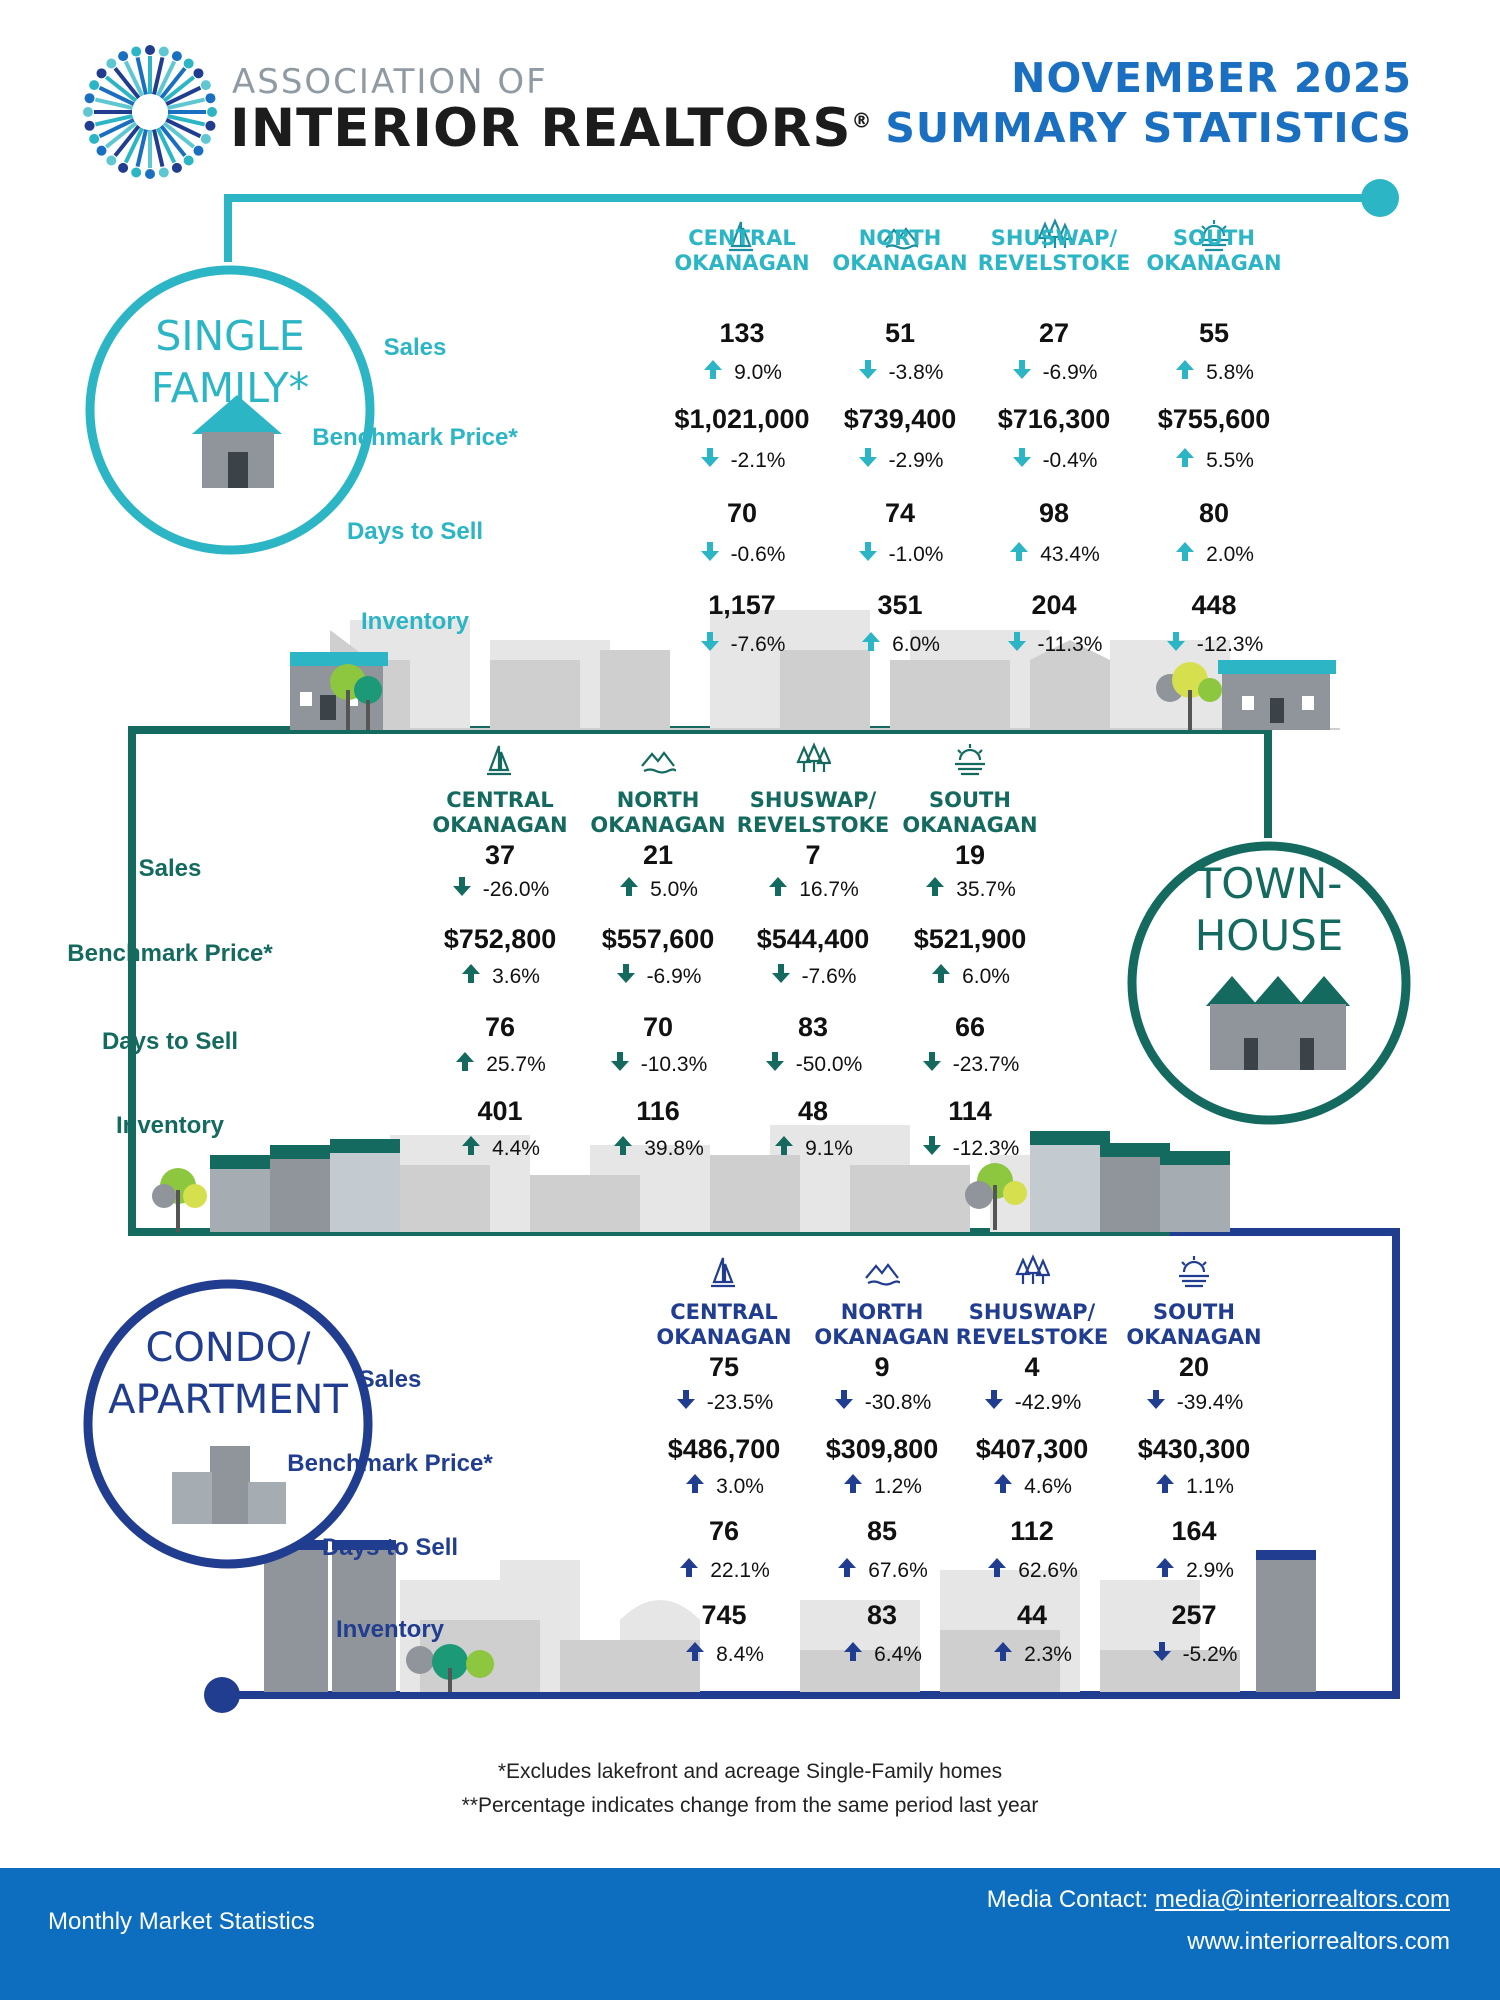 The height and width of the screenshot is (2000, 1500). Describe the element at coordinates (758, 372) in the screenshot. I see `stat-change-percent: 9.0%` at that location.